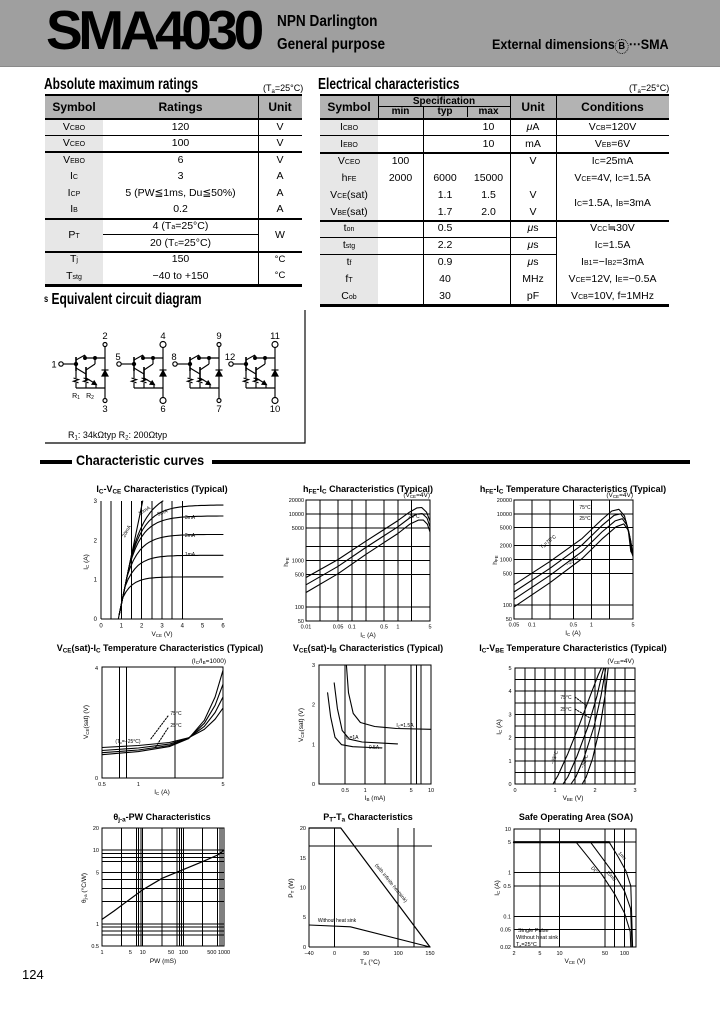 The height and width of the screenshot is (1012, 720). Describe the element at coordinates (301, 725) in the screenshot. I see `svg-text: VCE(sat) (V)` at that location.